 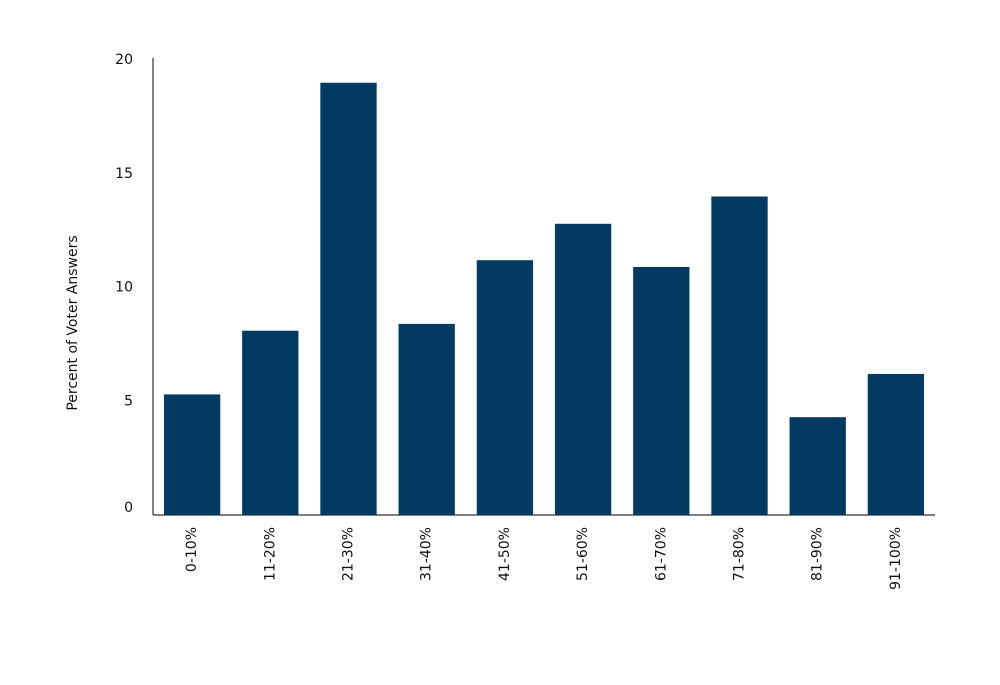 What do you see at coordinates (124, 174) in the screenshot?
I see `y-tick-label: 15` at bounding box center [124, 174].